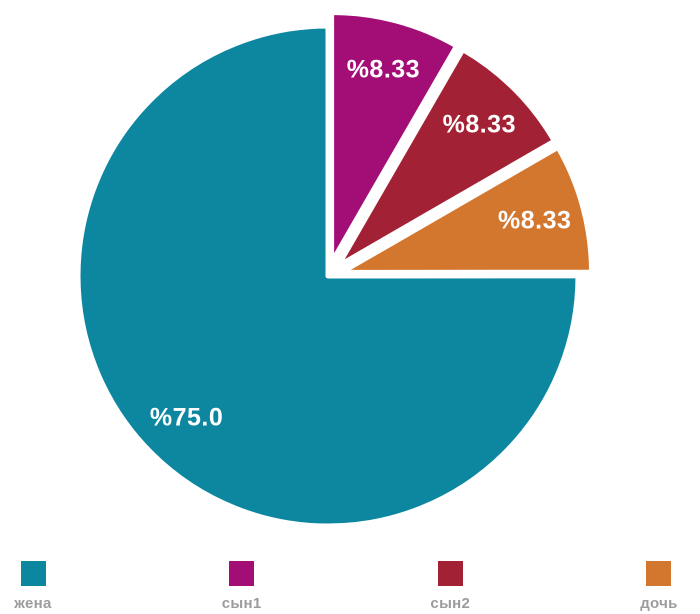  I want to click on slice-label-дочь: %8.33, so click(534, 221).